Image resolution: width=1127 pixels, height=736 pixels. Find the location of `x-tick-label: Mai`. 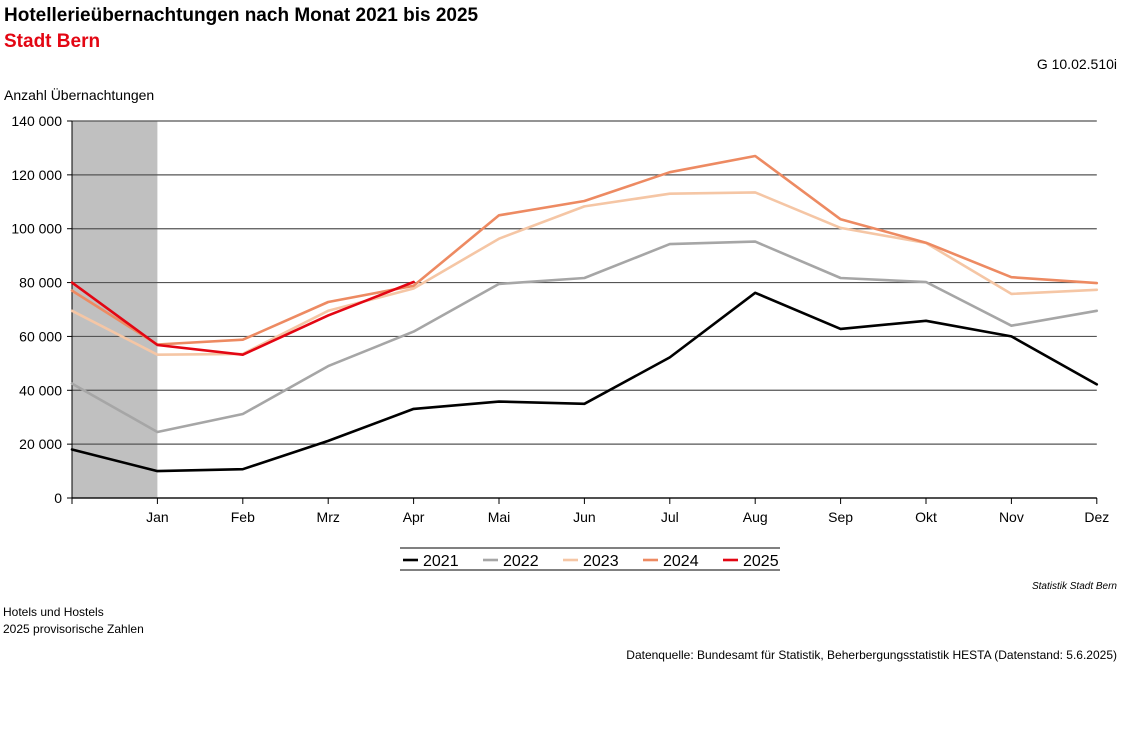

x-tick-label: Mai is located at coordinates (499, 517).